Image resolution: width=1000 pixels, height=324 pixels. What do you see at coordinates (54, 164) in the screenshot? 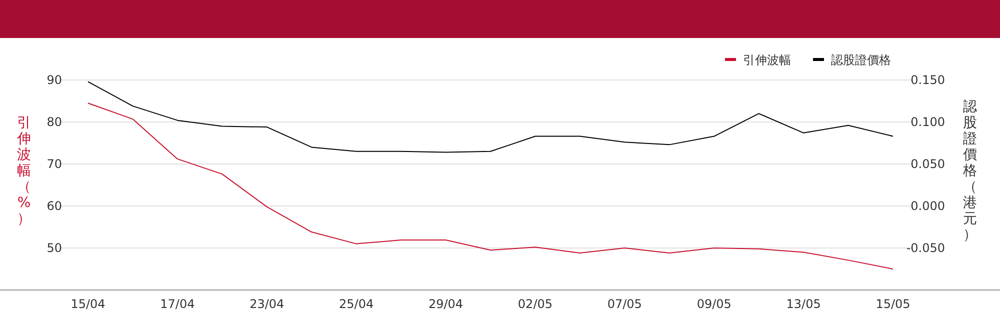
I see `y-tick-label: 70` at bounding box center [54, 164].